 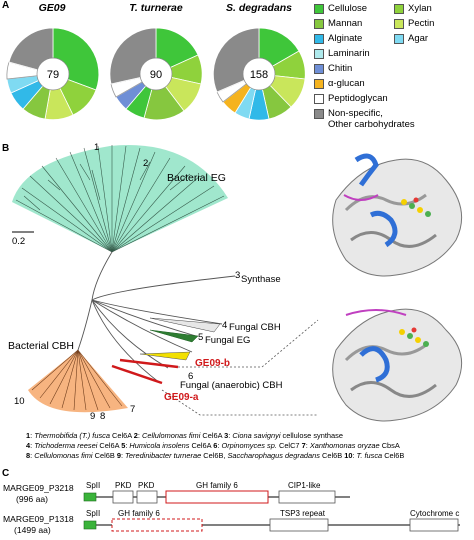 What do you see at coordinates (226, 435) in the screenshot?
I see `caption-number: 3` at bounding box center [226, 435].